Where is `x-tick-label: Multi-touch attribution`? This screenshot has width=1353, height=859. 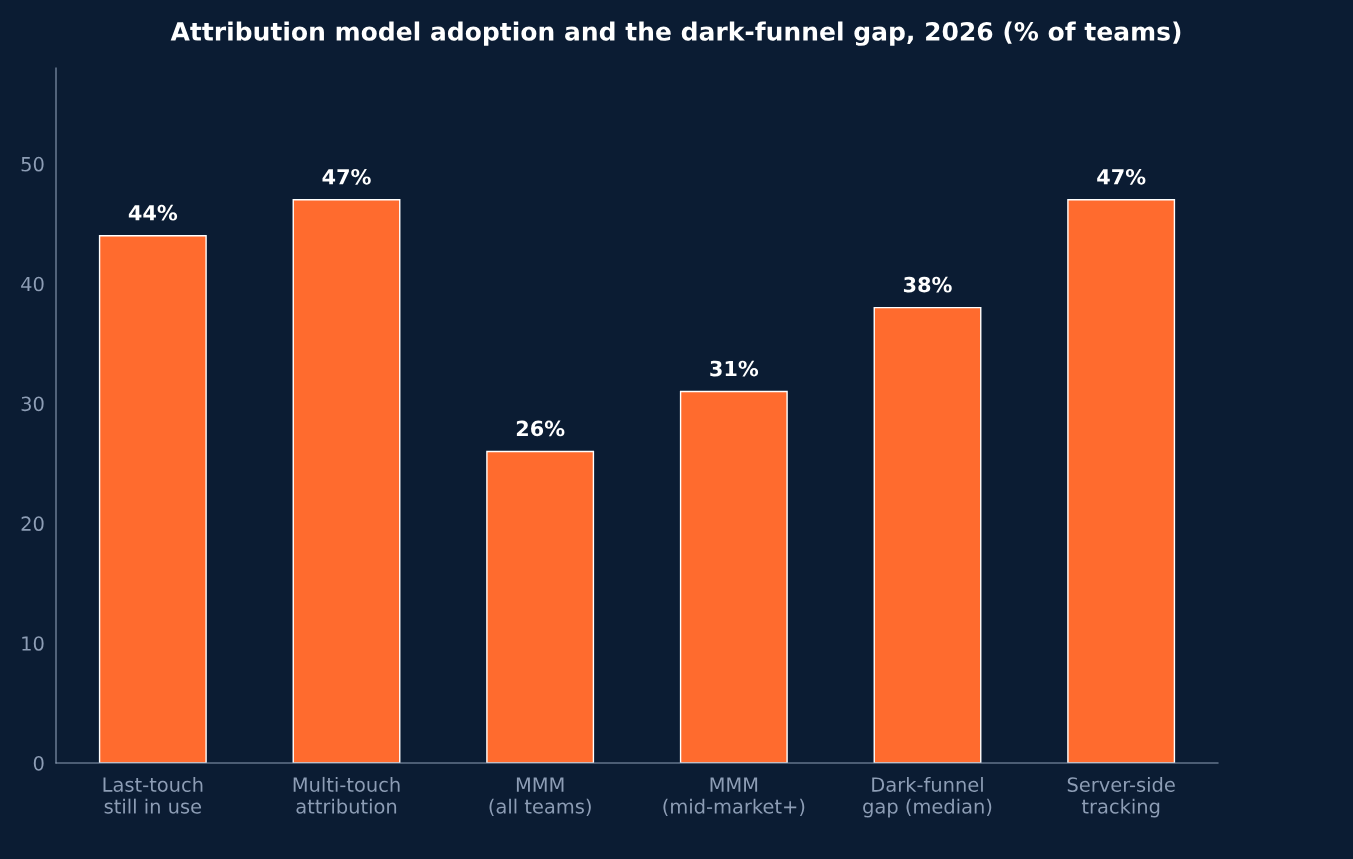 x-tick-label: Multi-touch attribution is located at coordinates (346, 795).